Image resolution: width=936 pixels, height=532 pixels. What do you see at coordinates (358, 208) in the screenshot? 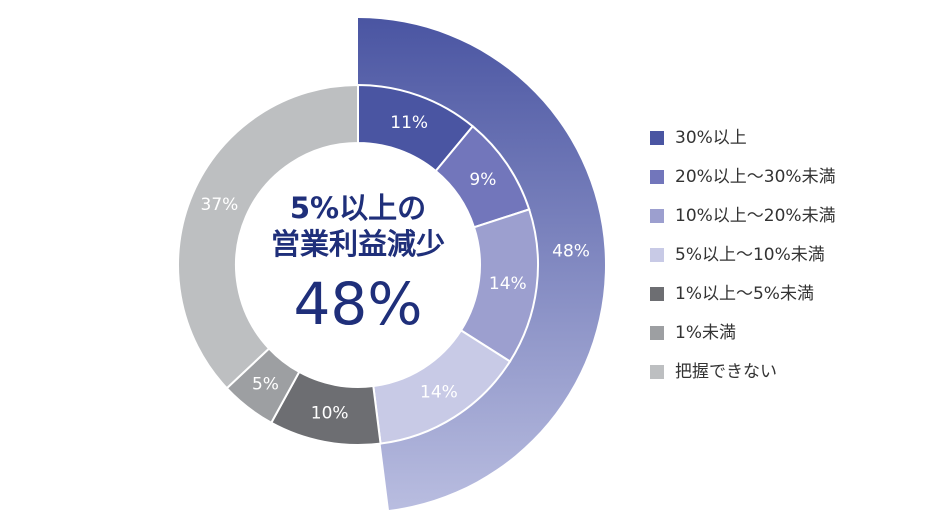
I see `center-line: 5%以上の` at bounding box center [358, 208].